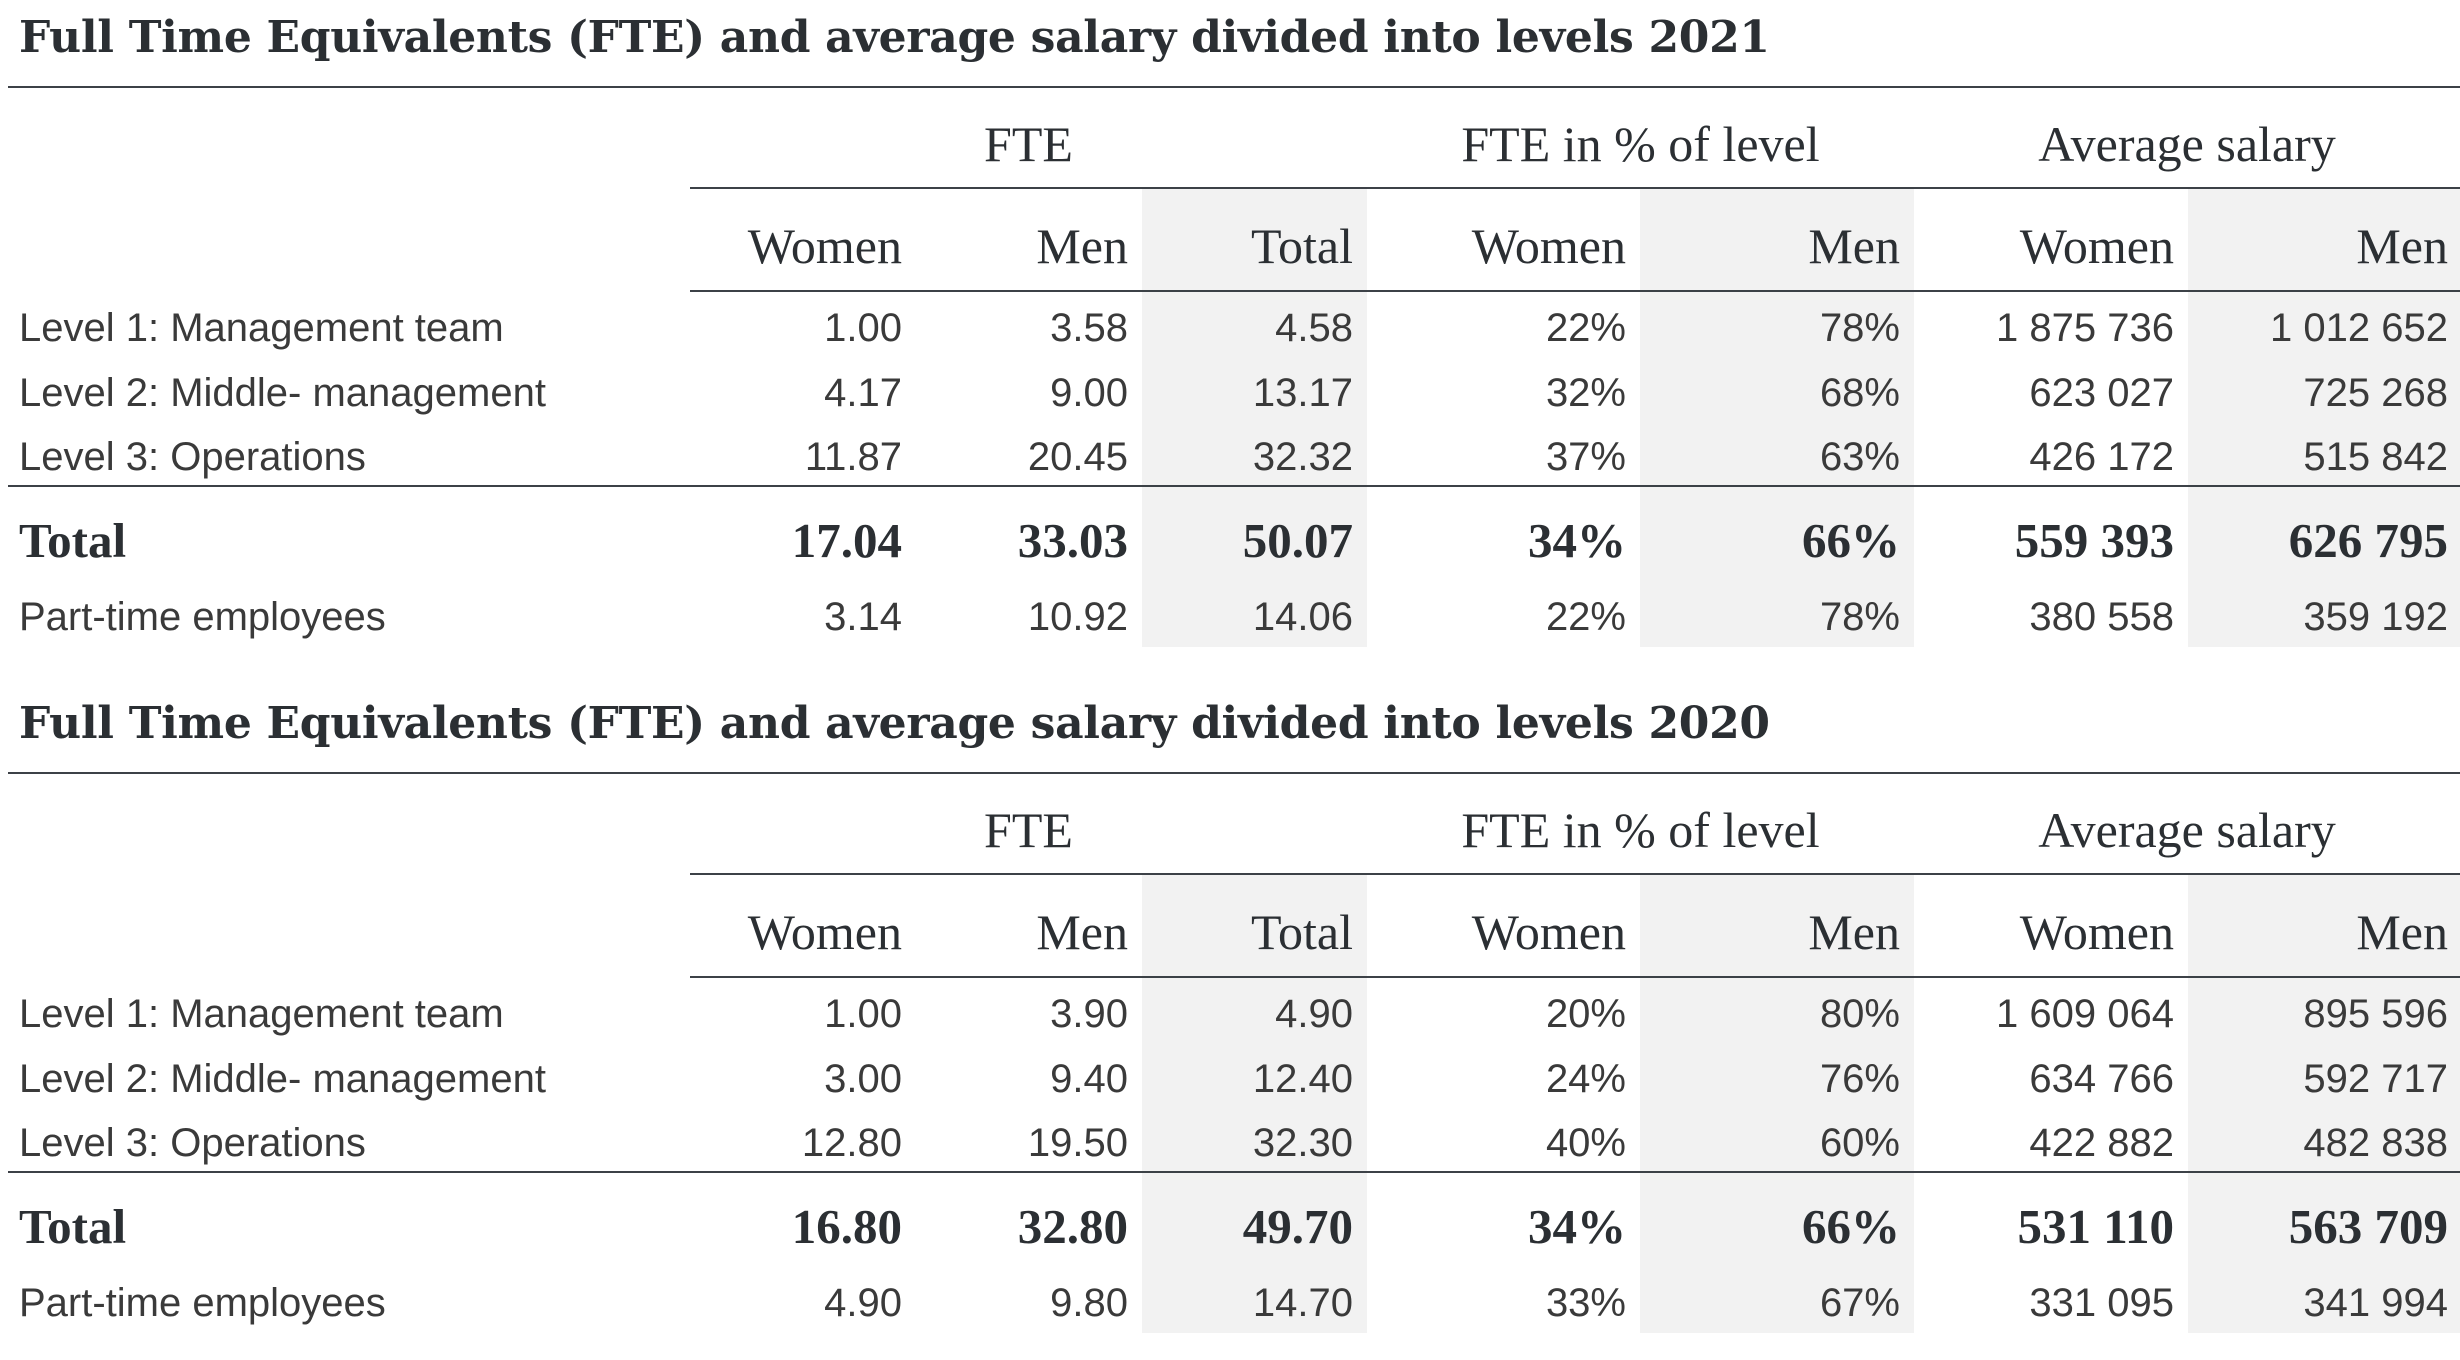 This screenshot has width=2460, height=1360. What do you see at coordinates (2101, 392) in the screenshot?
I see `table-cell: 623 027` at bounding box center [2101, 392].